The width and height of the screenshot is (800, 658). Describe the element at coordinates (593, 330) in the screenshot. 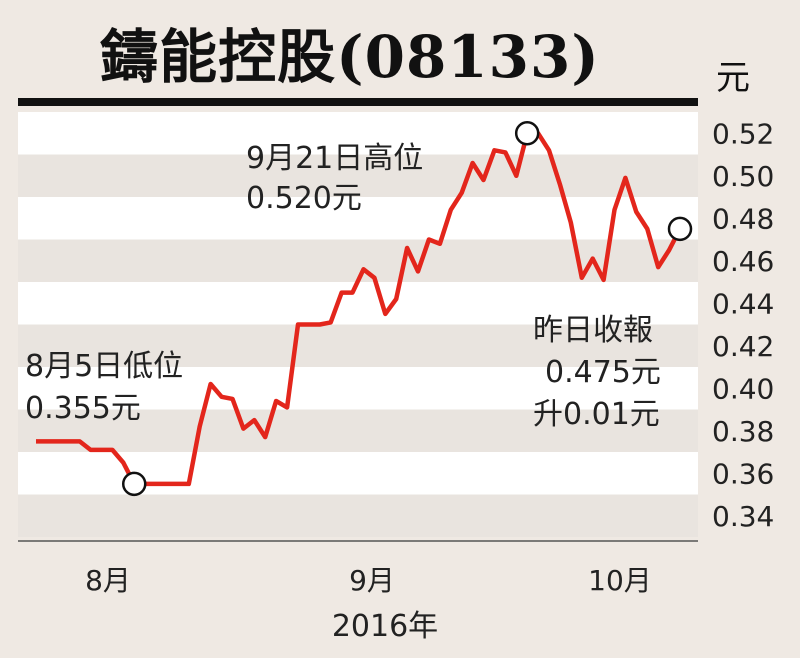

I see `annotation-close-label: 昨日收報` at that location.